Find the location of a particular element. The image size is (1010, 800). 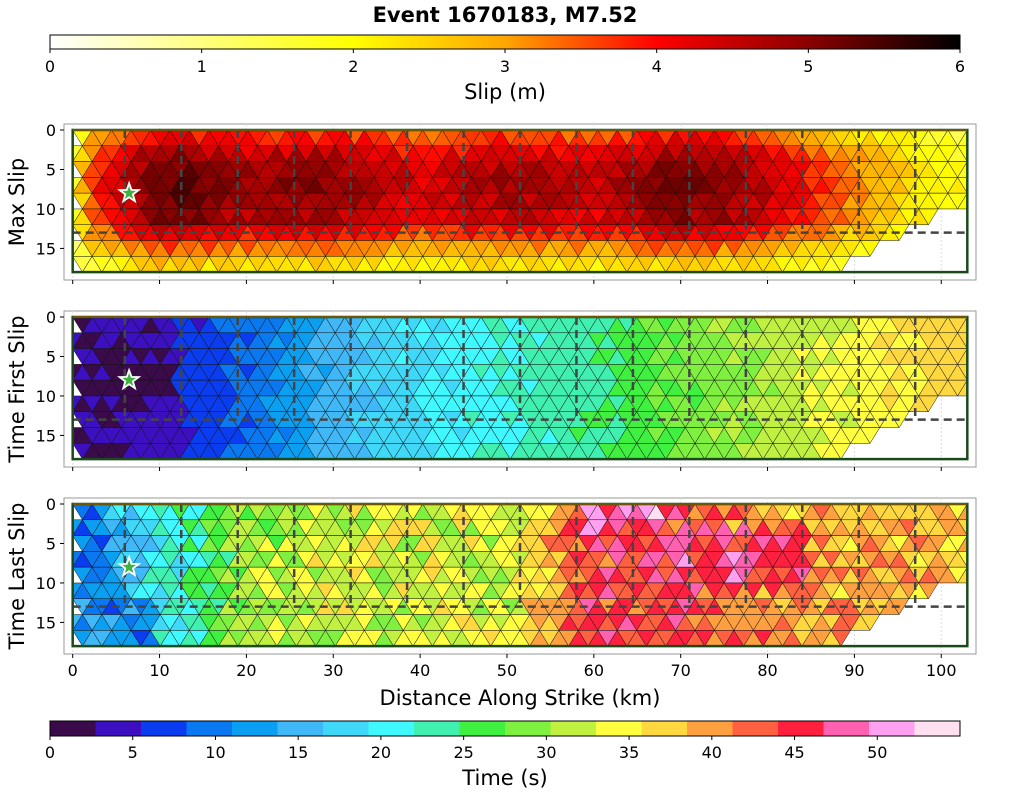

y-axis-label: Time Last Slip is located at coordinates (17, 577).